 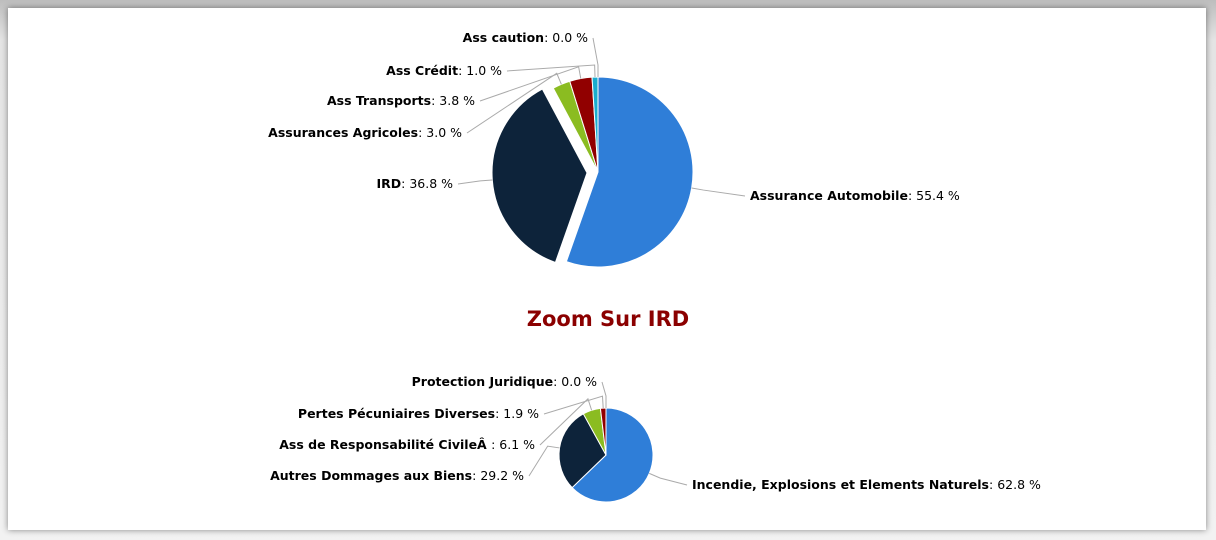 I want to click on data-label: IRD: 36.8 %, so click(x=414, y=183).